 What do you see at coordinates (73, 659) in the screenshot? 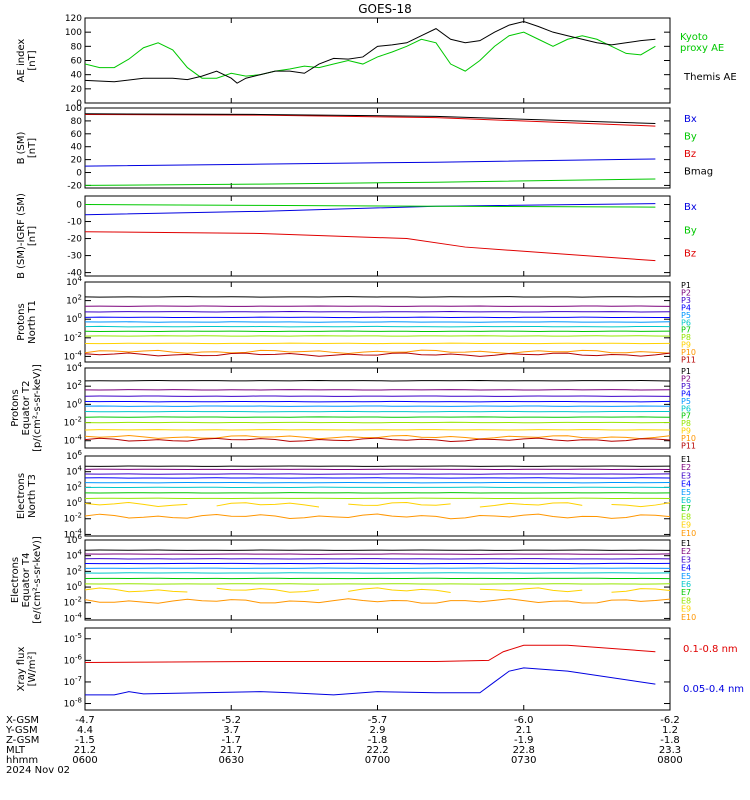
I see `y-tick-label: 10-6` at bounding box center [73, 659].